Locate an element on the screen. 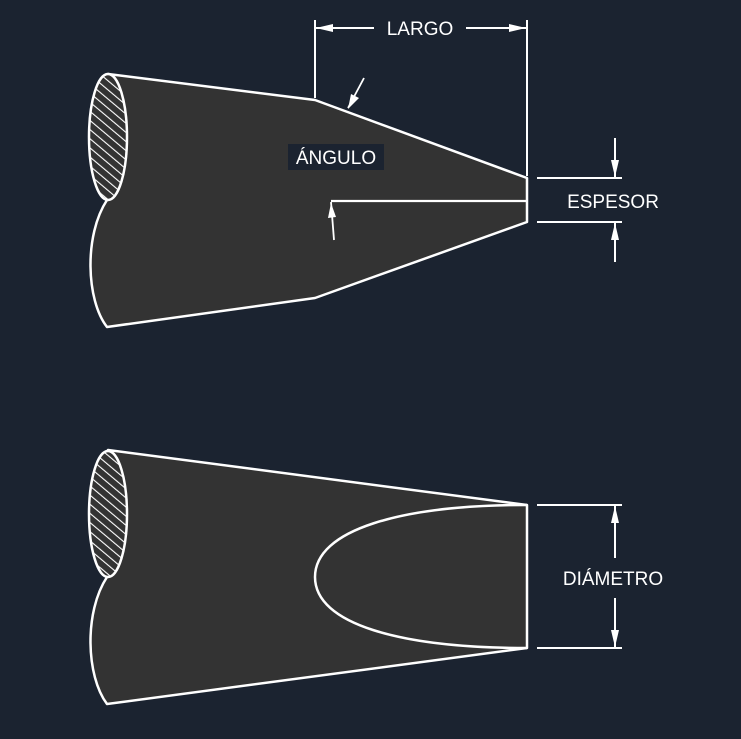  thickness-label: ESPESOR is located at coordinates (613, 202).